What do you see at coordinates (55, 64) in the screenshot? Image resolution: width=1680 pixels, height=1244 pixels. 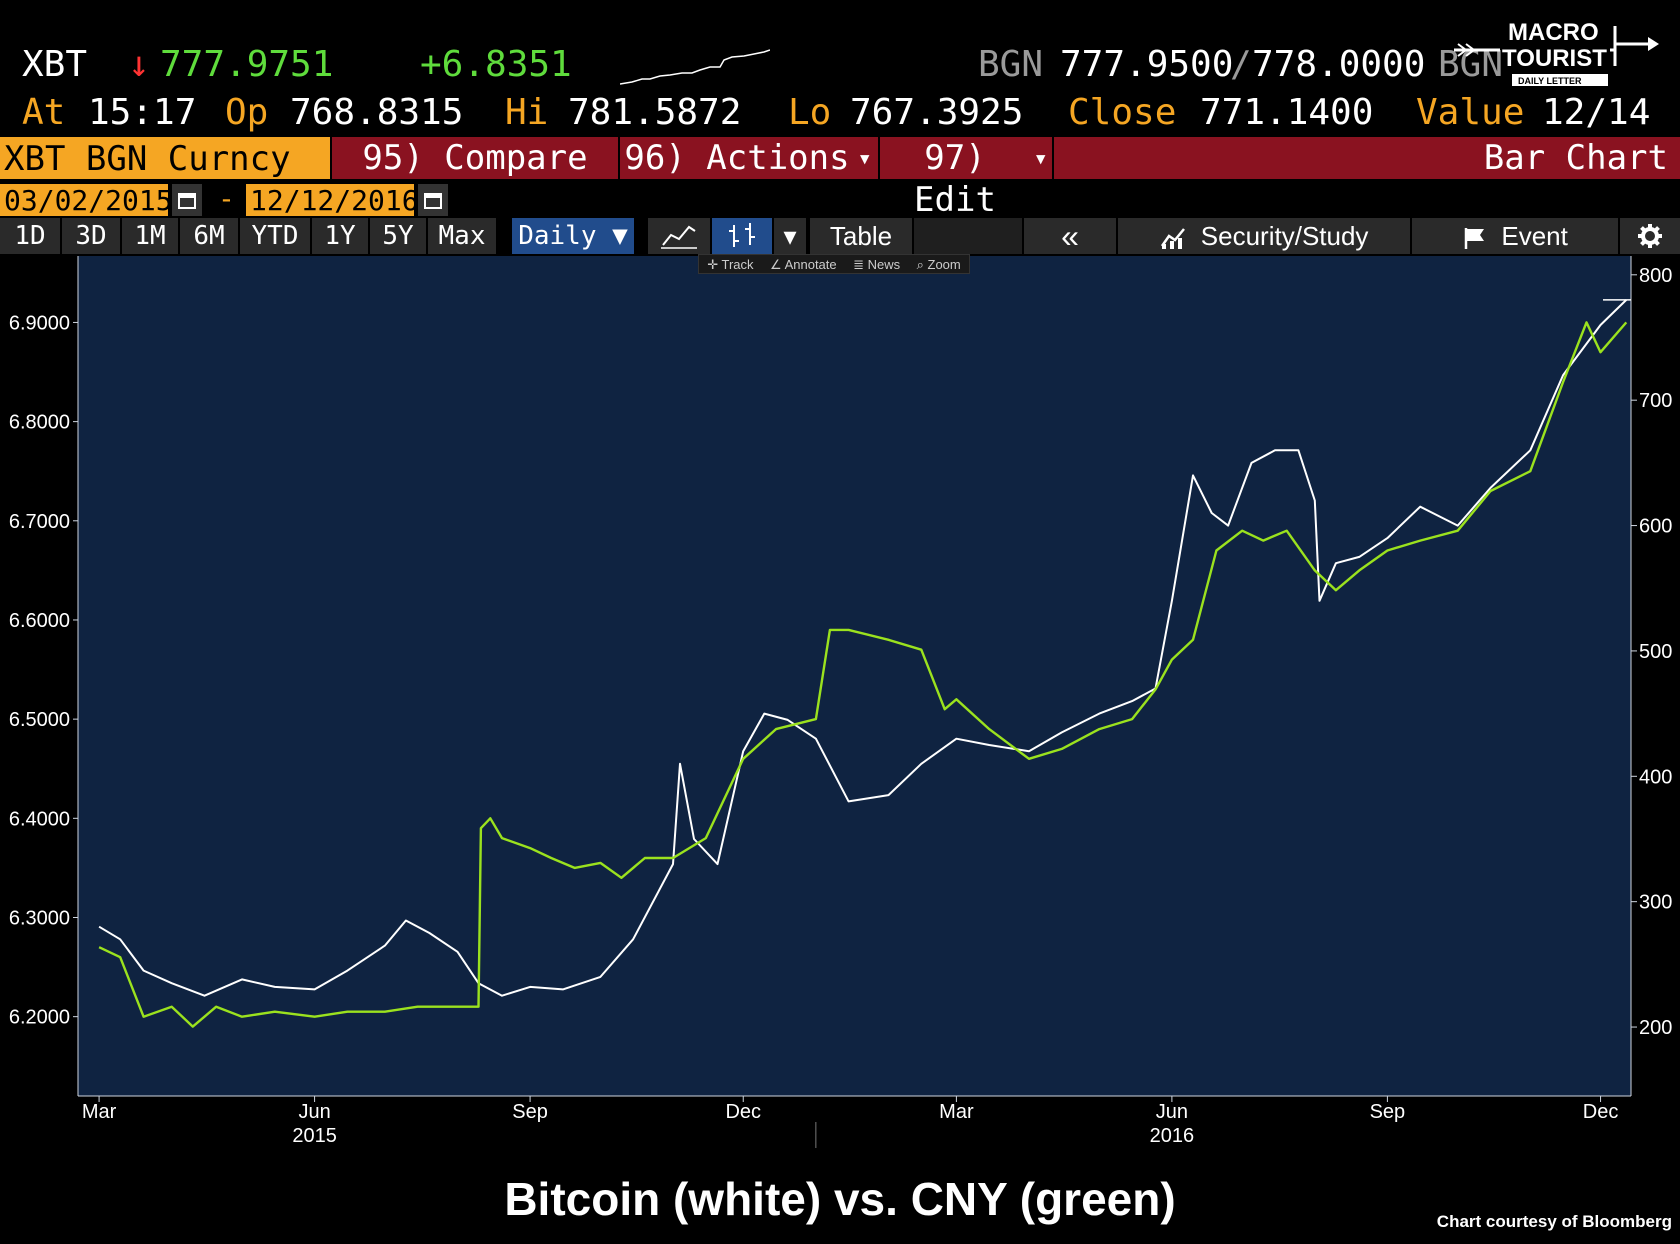 I see `ticker-symbol: XBT` at bounding box center [55, 64].